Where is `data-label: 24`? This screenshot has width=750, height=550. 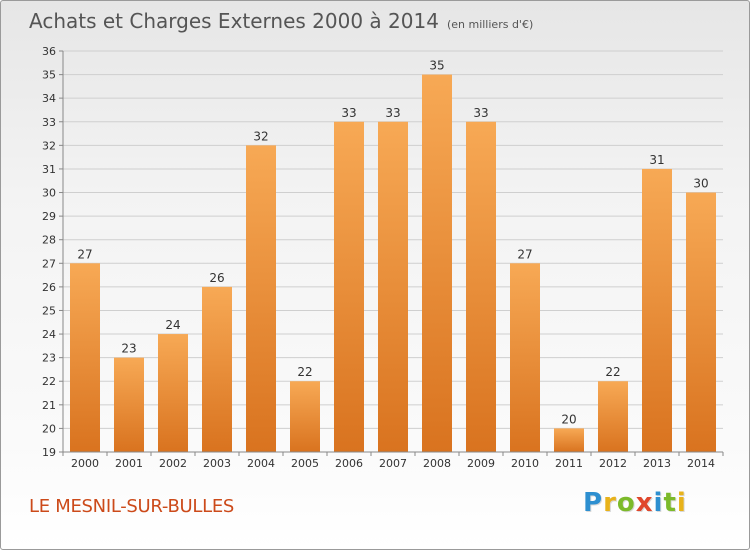
data-label: 24 is located at coordinates (172, 325).